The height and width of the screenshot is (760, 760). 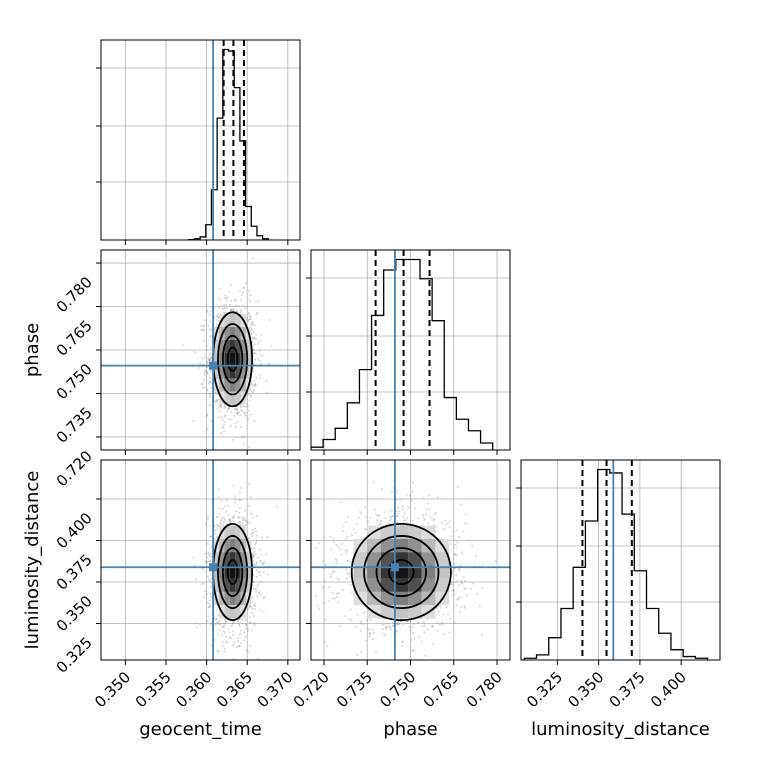 I want to click on truth-marker, so click(x=213, y=365).